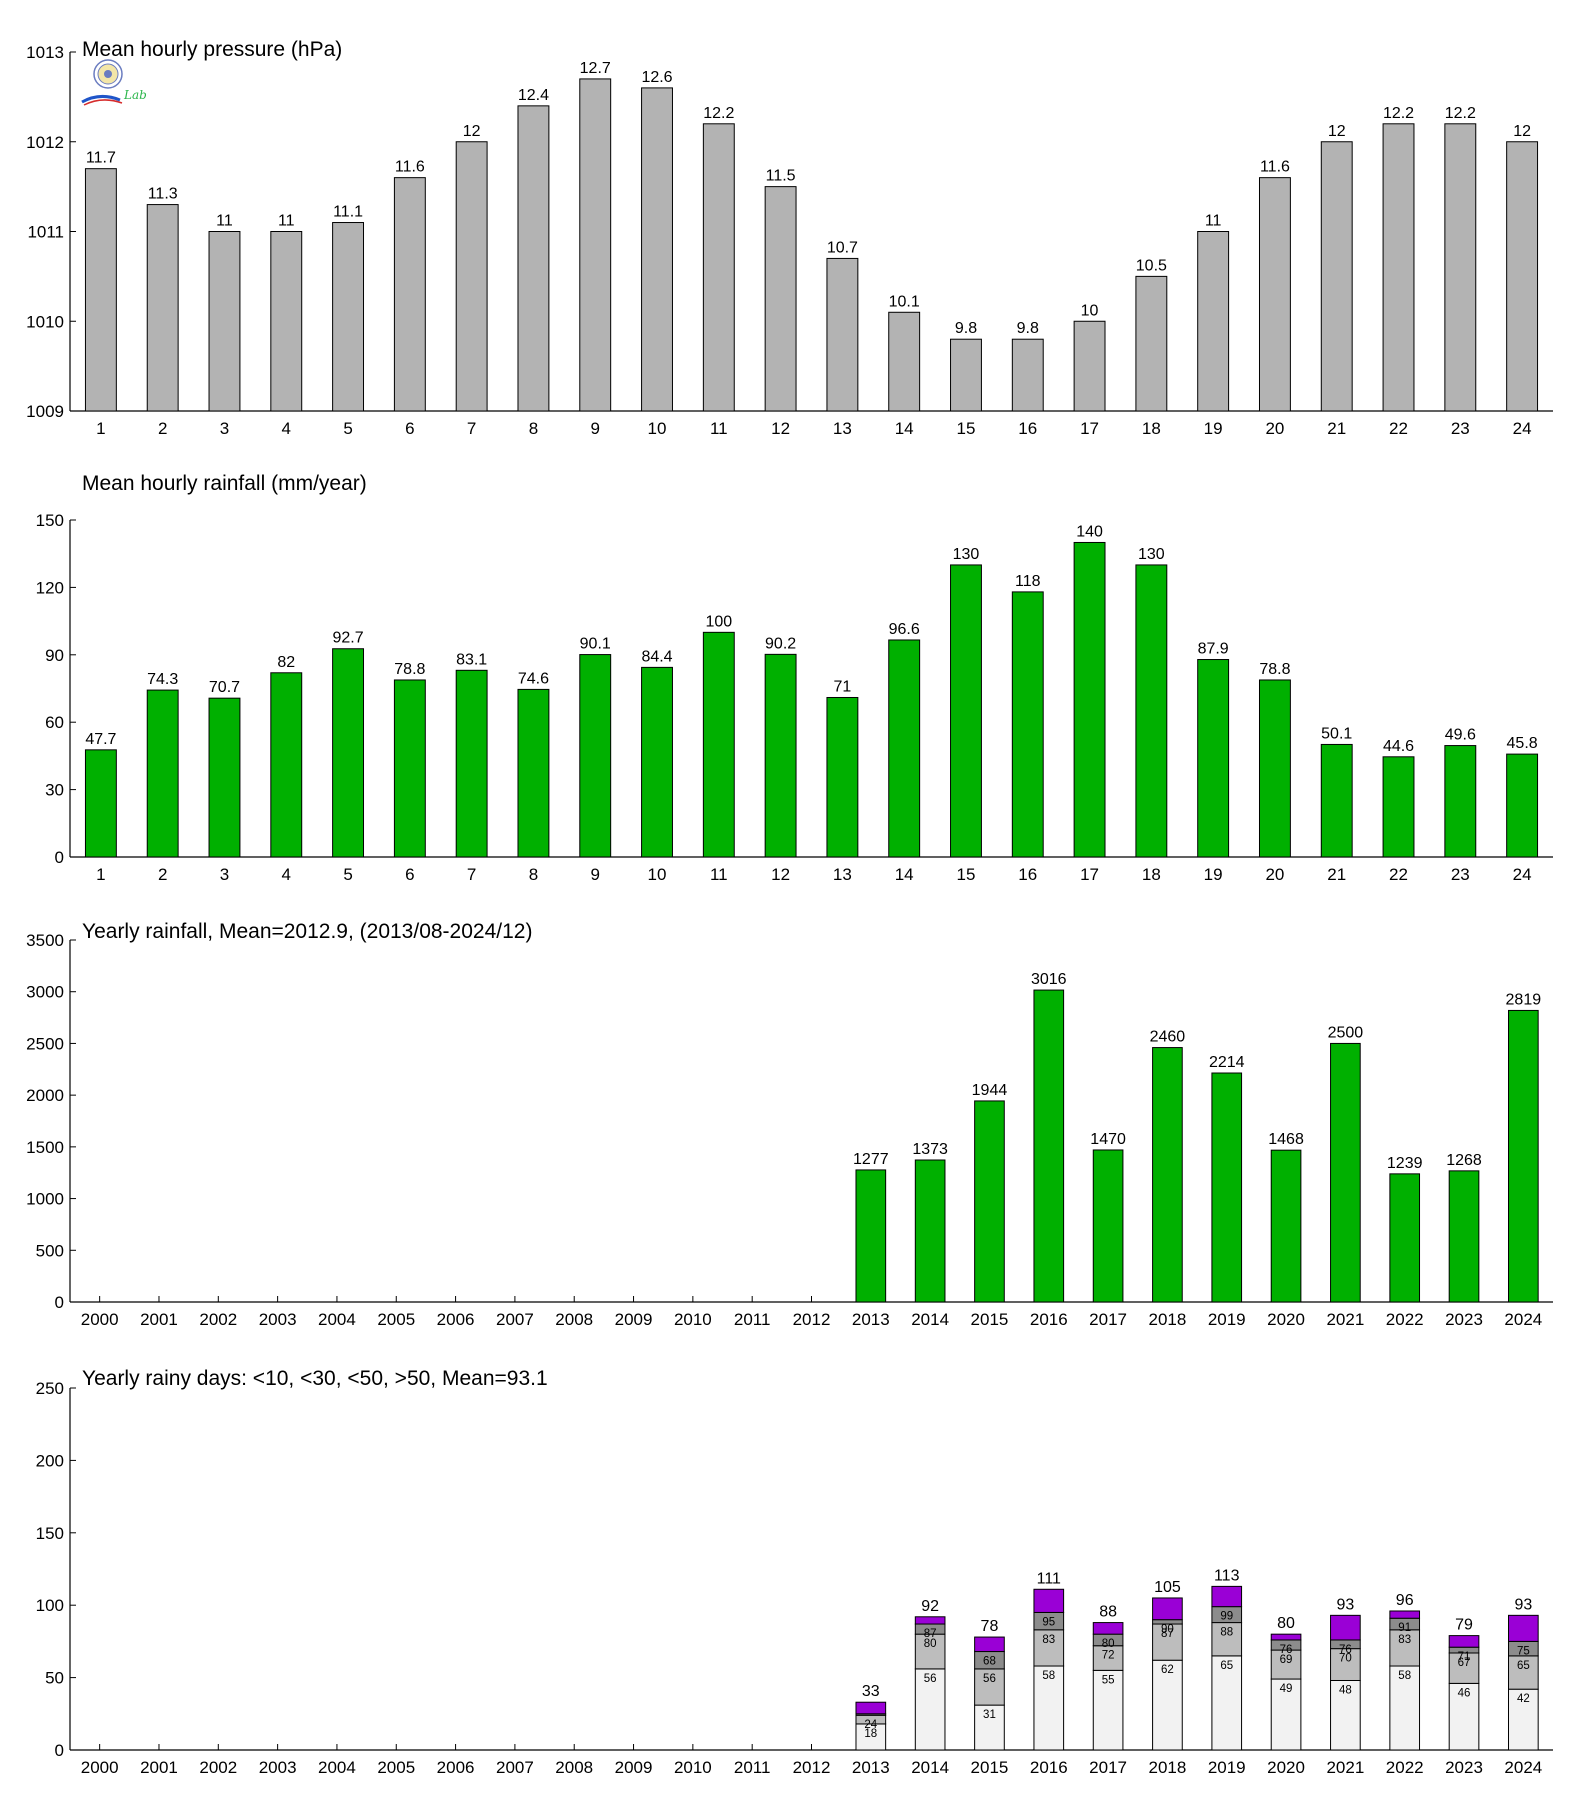 This screenshot has height=1805, width=1580. Describe the element at coordinates (135, 95) in the screenshot. I see `logo-text: Lab` at that location.